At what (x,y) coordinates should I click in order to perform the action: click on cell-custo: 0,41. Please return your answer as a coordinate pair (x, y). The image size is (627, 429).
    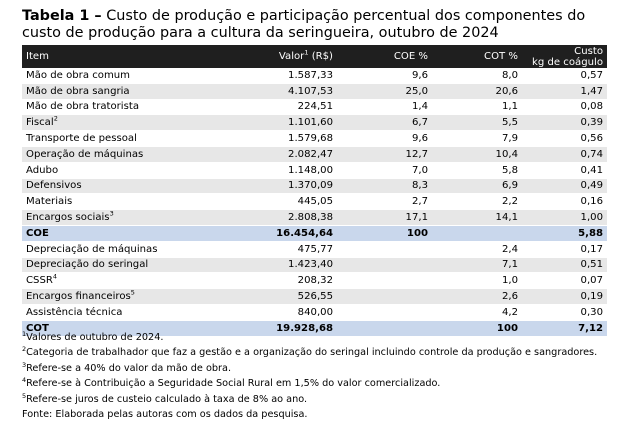
    Looking at the image, I should click on (564, 170).